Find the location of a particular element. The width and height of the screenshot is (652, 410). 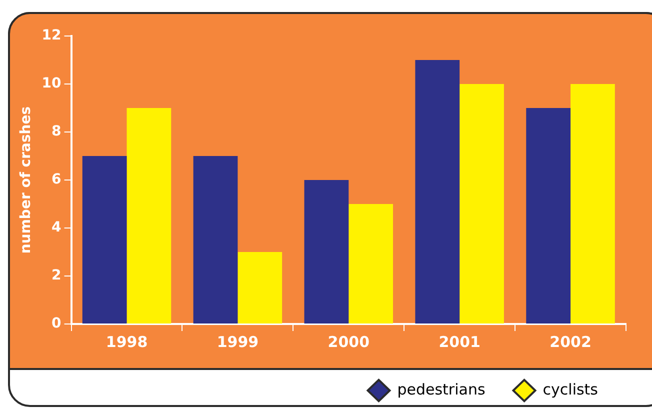

x-tick-label: 2002 is located at coordinates (571, 341).